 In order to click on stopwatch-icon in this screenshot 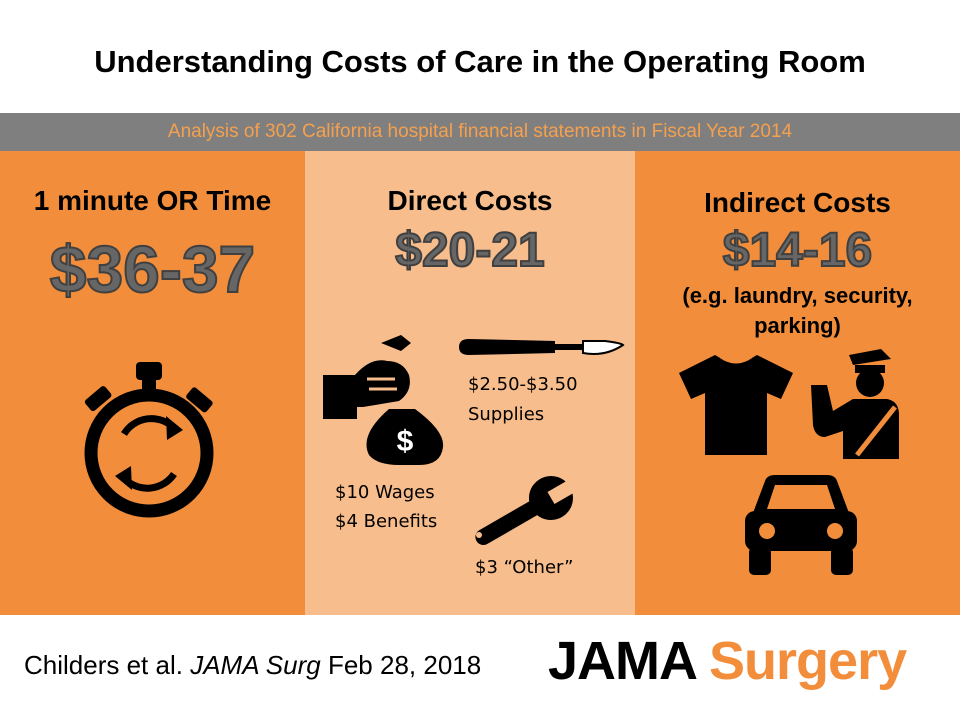, I will do `click(149, 440)`.